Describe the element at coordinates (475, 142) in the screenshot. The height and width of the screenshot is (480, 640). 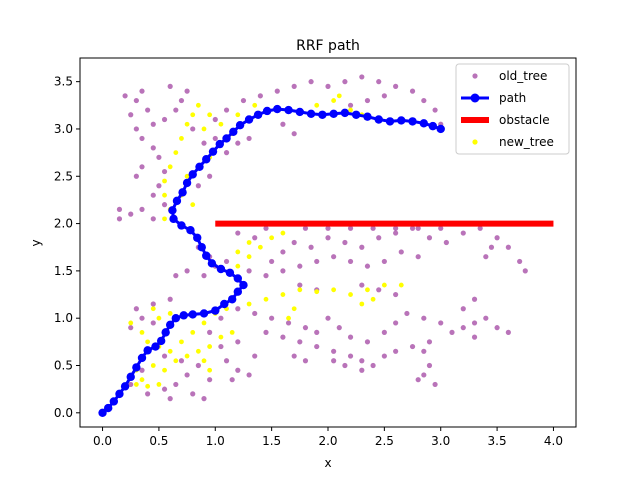
I see `legend-marker` at that location.